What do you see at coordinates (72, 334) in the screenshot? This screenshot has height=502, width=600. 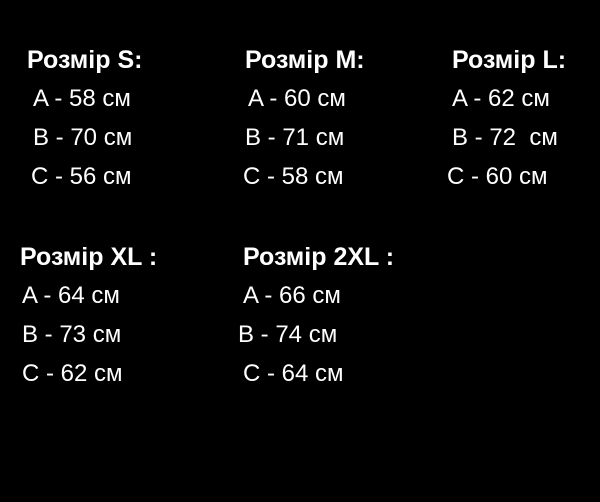 I see `measurement-b: B - 73 см` at bounding box center [72, 334].